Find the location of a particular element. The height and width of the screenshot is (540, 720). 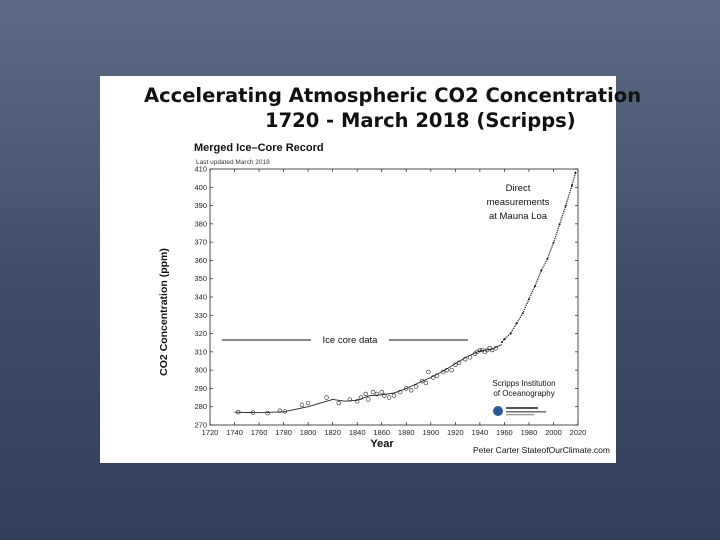

x-tick-label: 1880 is located at coordinates (406, 432).